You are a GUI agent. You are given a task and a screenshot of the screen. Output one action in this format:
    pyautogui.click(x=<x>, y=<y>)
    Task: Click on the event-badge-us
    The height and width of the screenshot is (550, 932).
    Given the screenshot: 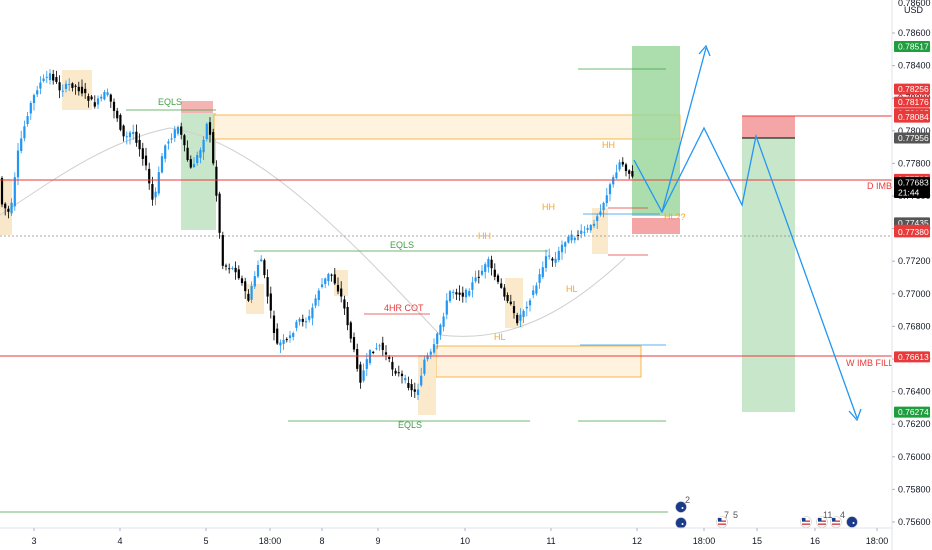 What is the action you would take?
    pyautogui.click(x=822, y=522)
    